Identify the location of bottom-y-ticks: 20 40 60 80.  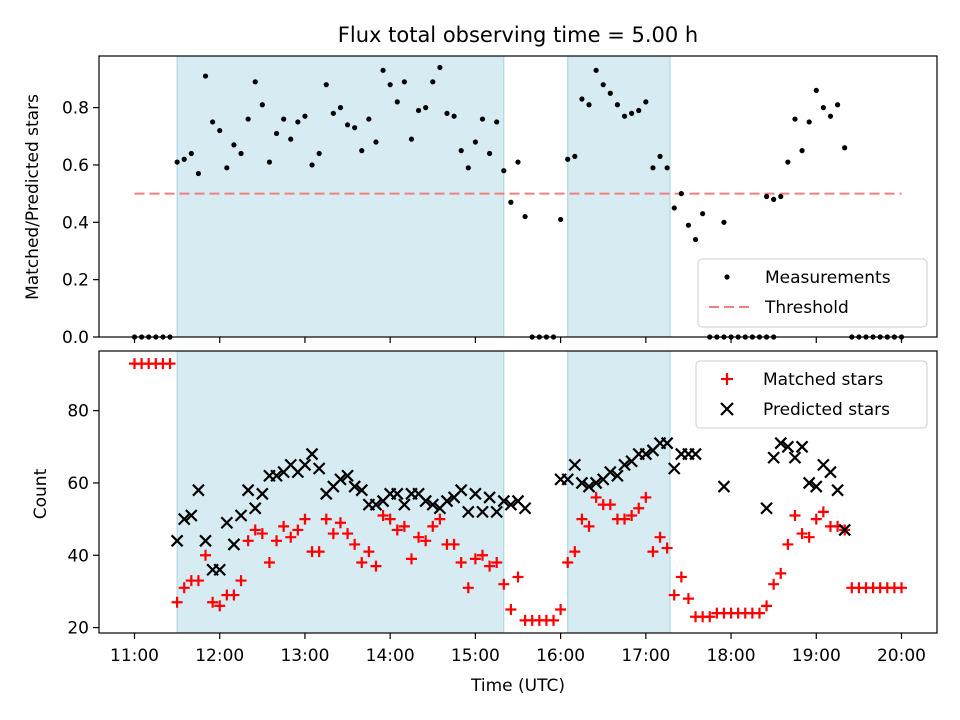
(83, 520).